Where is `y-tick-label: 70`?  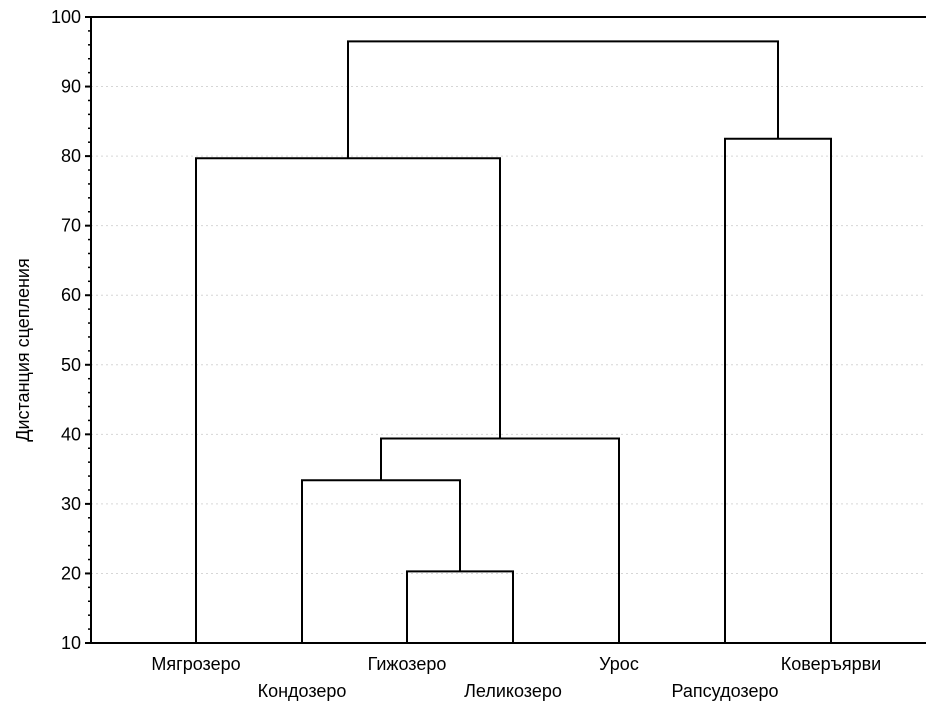
y-tick-label: 70 is located at coordinates (71, 226).